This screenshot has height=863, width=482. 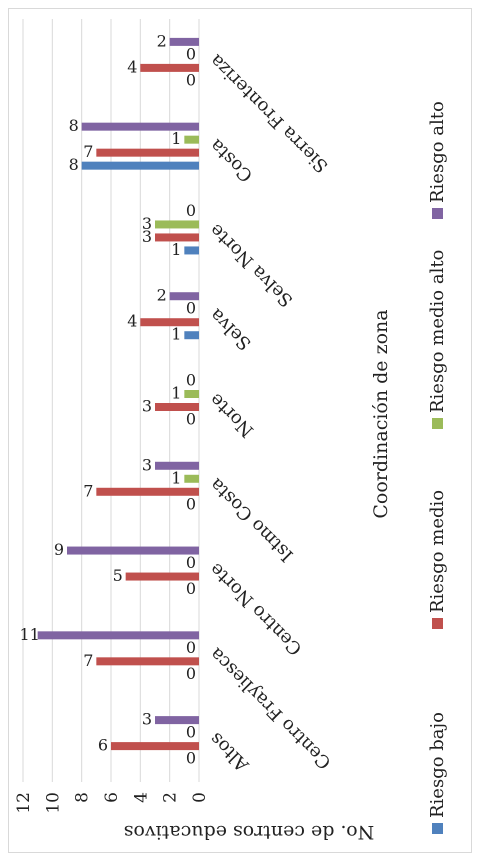 What do you see at coordinates (381, 413) in the screenshot?
I see `x-axis-title: Coordinación de zona` at bounding box center [381, 413].